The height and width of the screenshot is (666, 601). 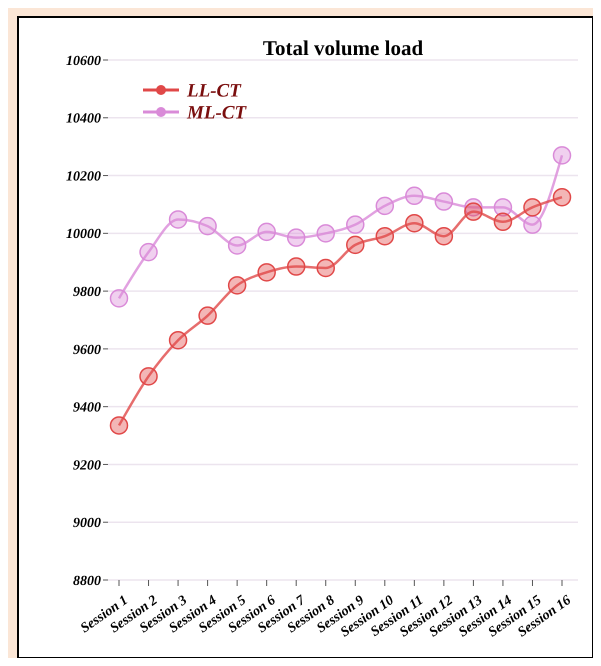 I want to click on y-tick-label: 10400, so click(x=83, y=119).